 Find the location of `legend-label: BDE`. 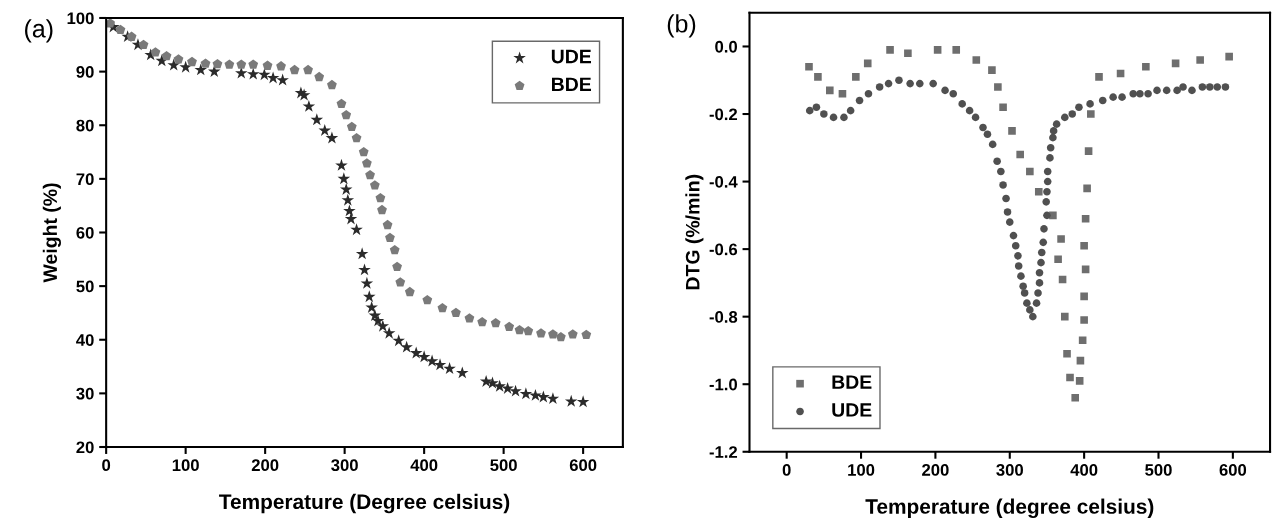

legend-label: BDE is located at coordinates (852, 382).